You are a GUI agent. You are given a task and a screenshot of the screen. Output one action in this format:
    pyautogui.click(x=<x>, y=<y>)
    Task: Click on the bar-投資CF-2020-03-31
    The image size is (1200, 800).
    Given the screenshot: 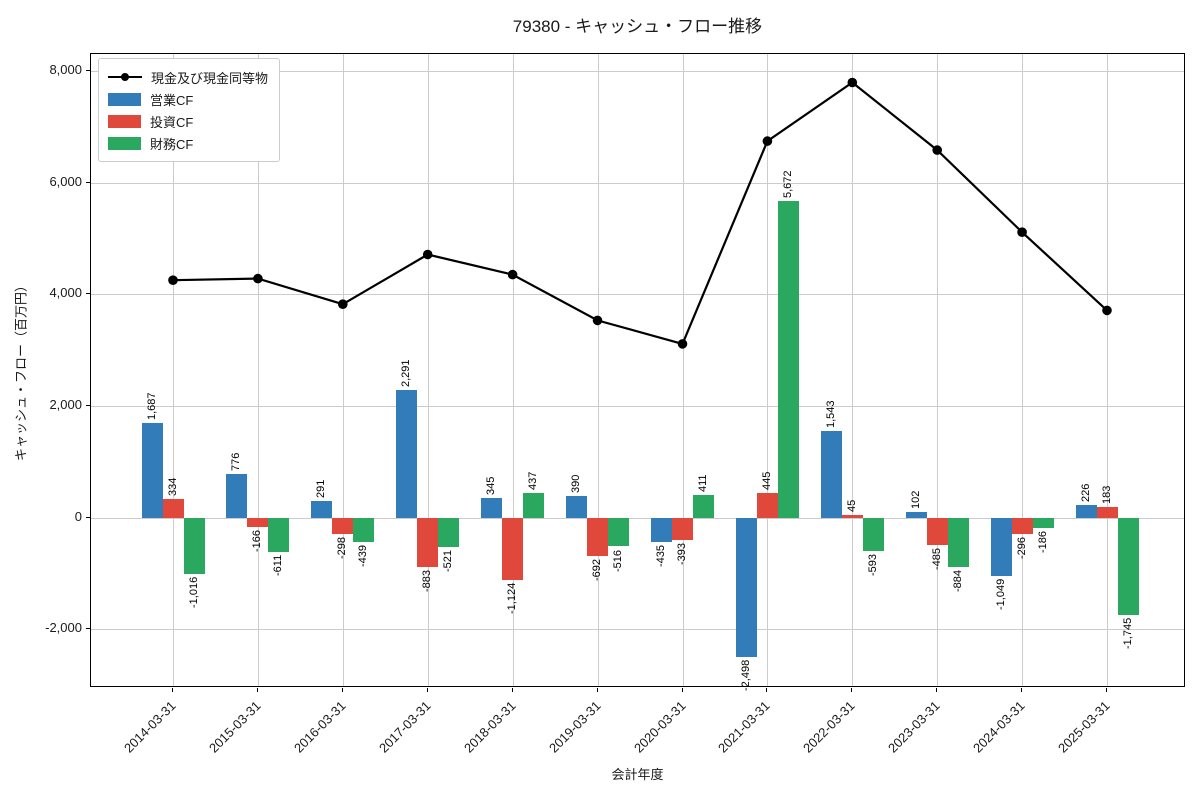 What is the action you would take?
    pyautogui.click(x=682, y=528)
    